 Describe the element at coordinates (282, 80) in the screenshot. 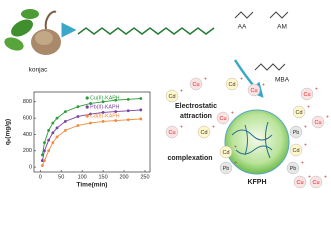

I see `monomer-label: MBA` at that location.